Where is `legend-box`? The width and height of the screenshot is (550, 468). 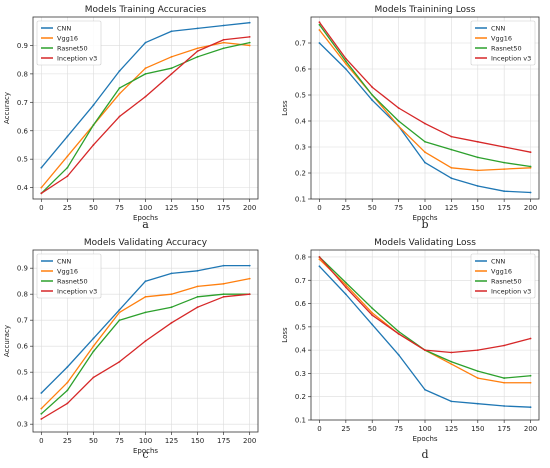 legend-box is located at coordinates (69, 43).